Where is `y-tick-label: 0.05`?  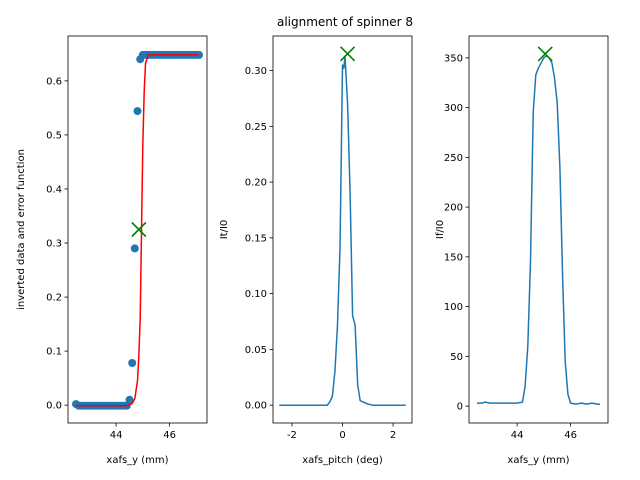
y-tick-label: 0.05 is located at coordinates (256, 350).